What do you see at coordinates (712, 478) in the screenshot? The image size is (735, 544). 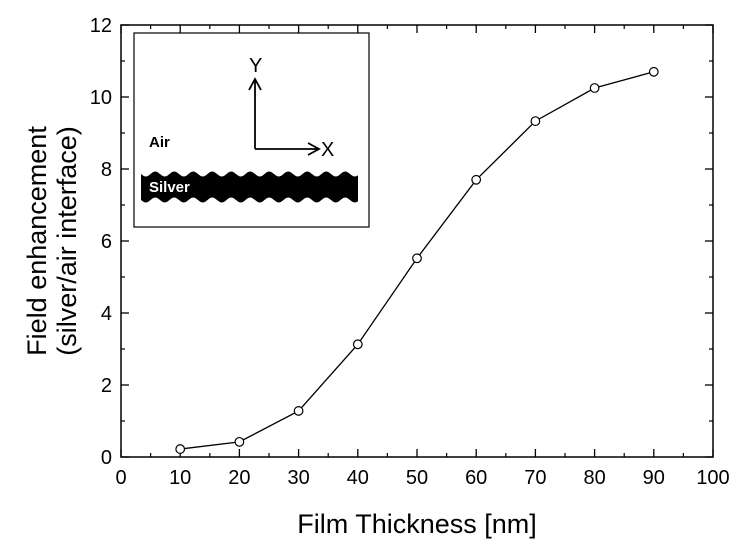 I see `x-tick-label: 100` at bounding box center [712, 478].